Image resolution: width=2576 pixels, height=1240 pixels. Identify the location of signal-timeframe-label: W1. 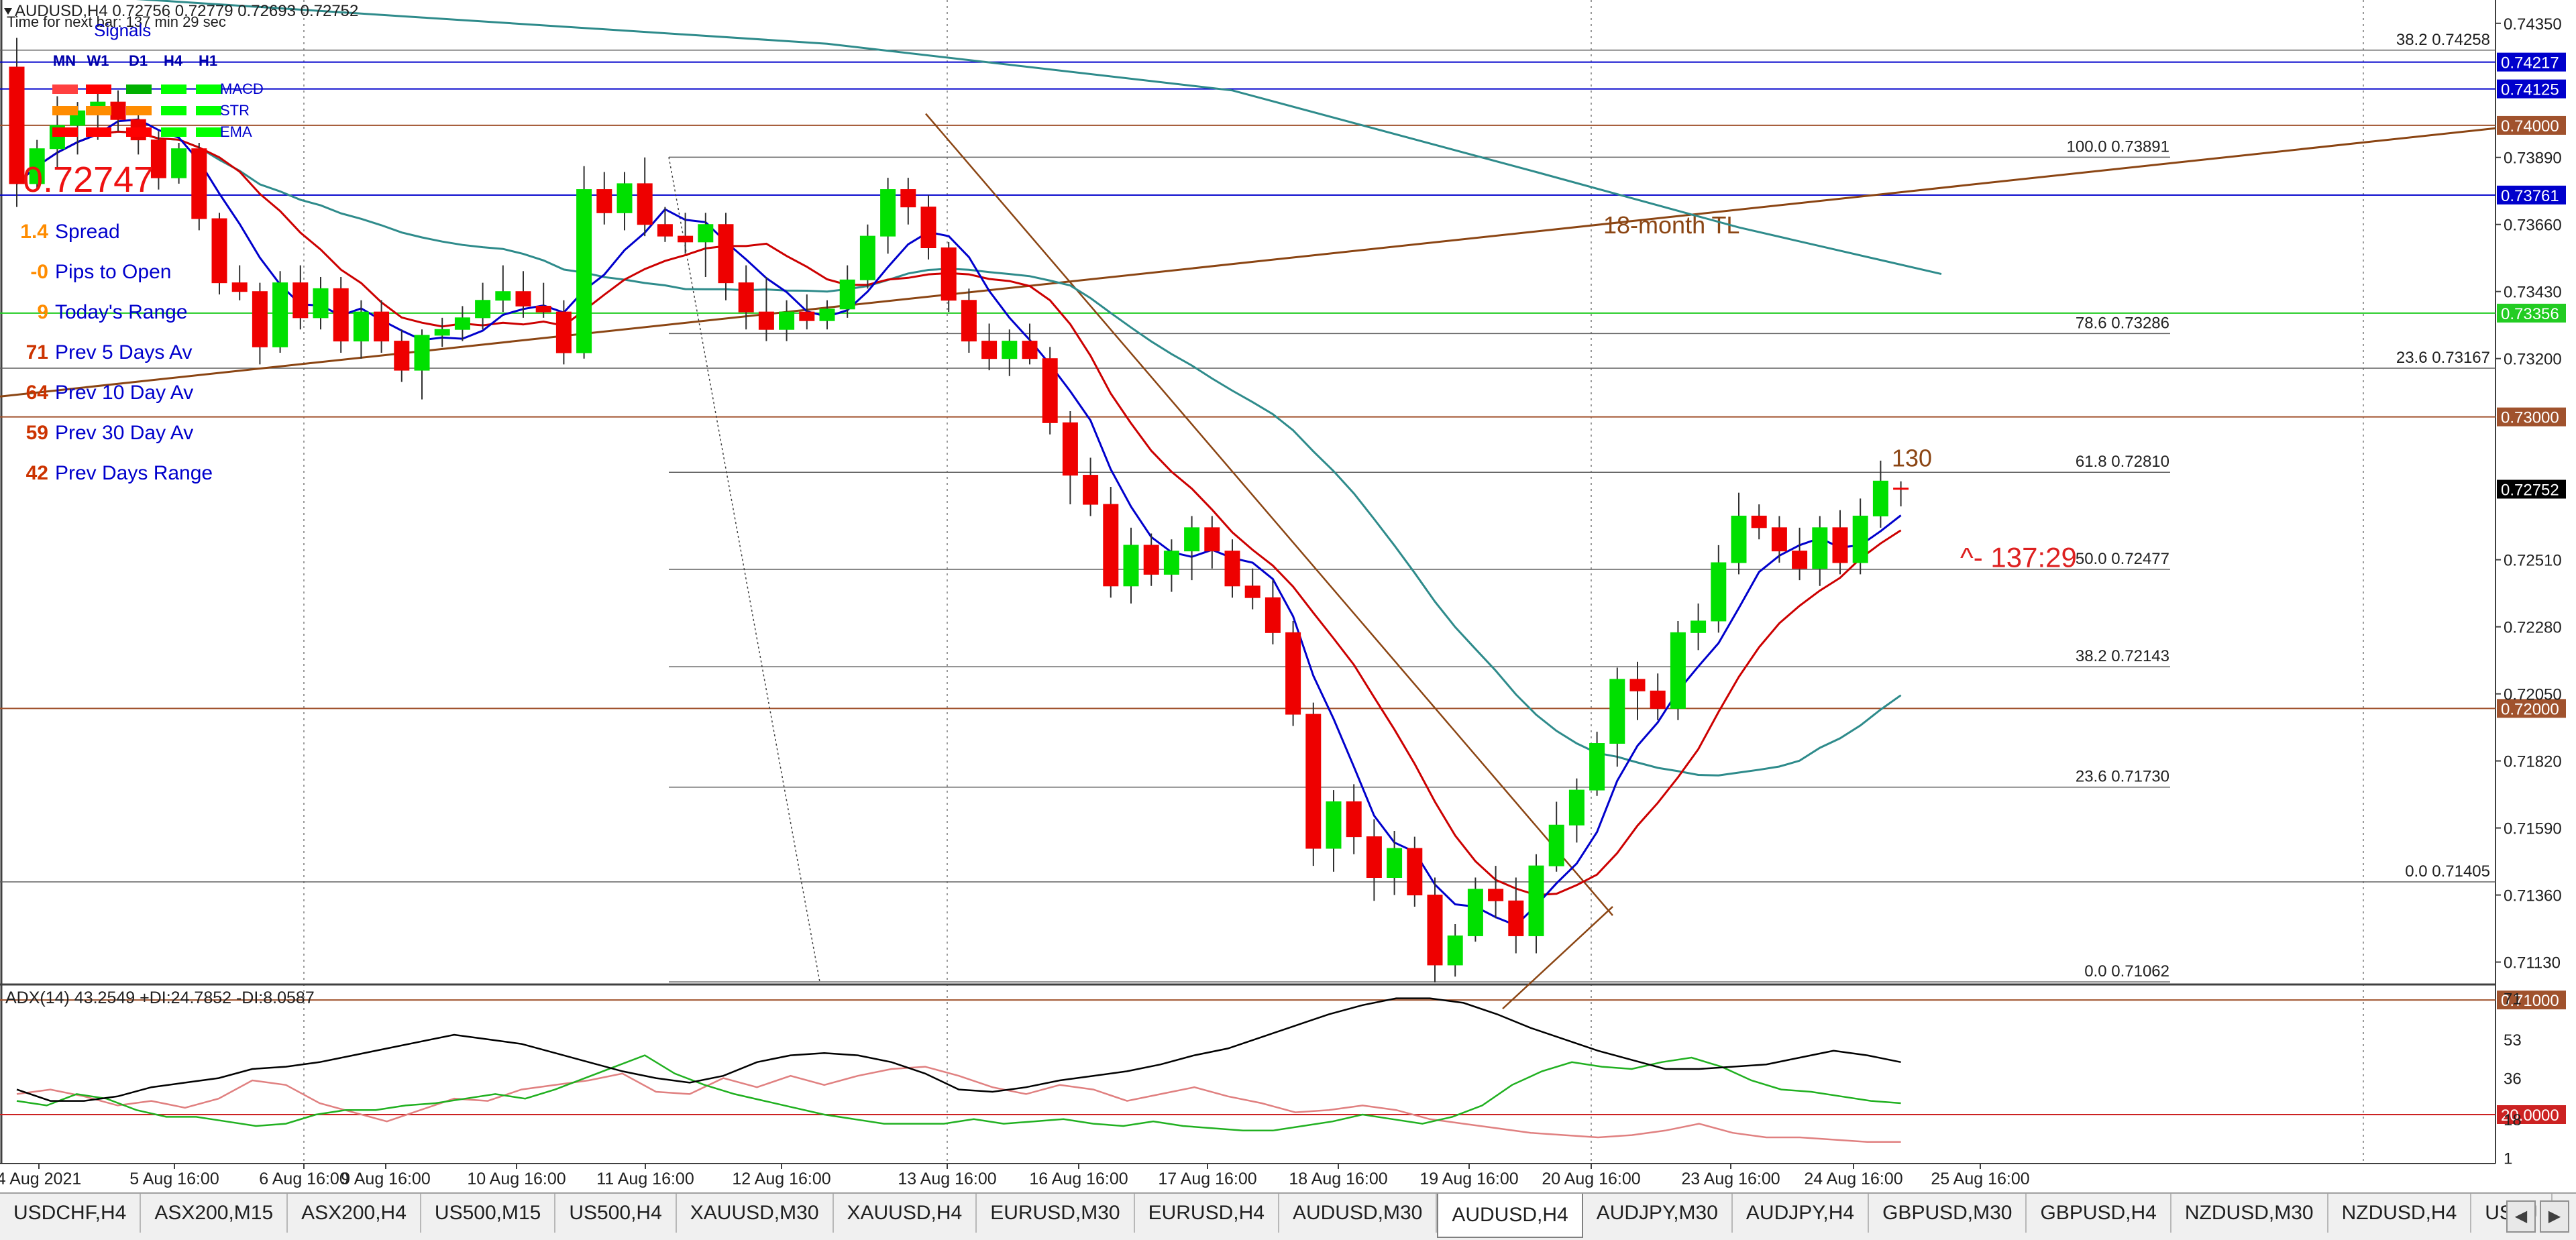
(98, 61).